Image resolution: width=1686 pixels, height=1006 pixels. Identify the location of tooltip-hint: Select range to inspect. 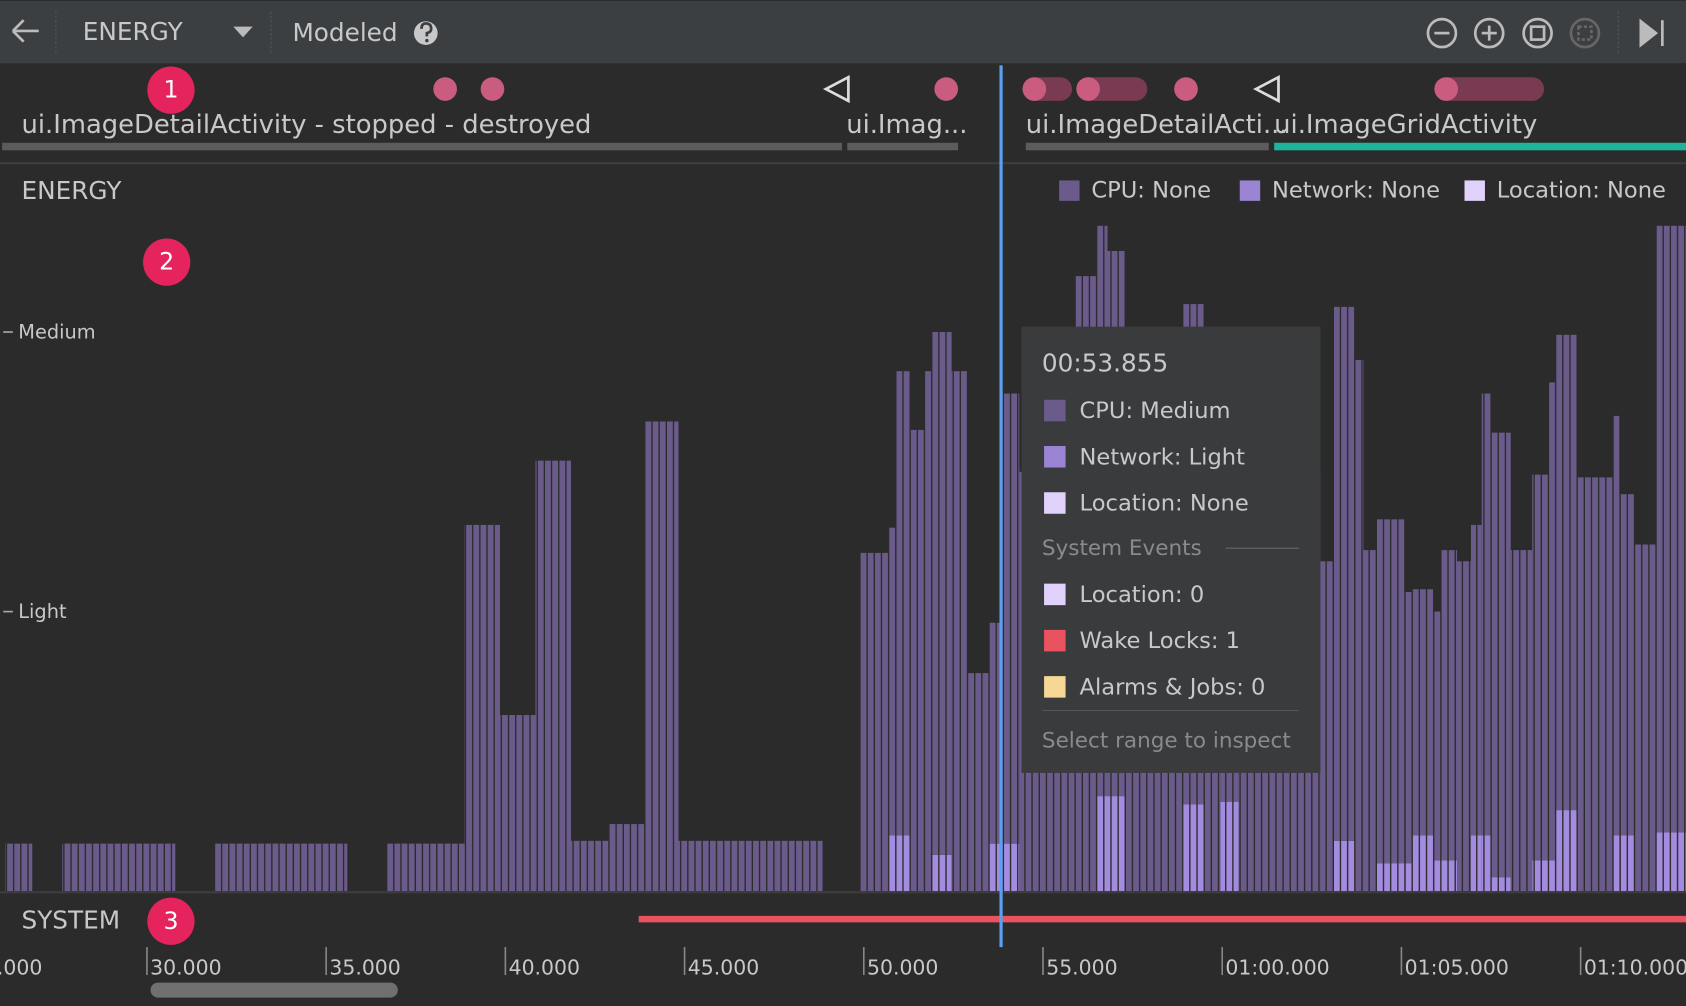
(1166, 741).